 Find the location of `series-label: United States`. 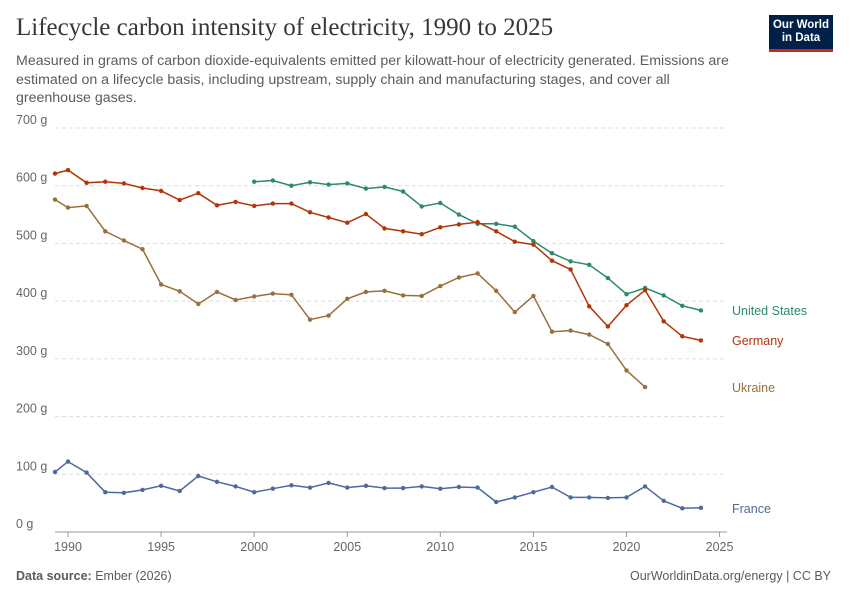

series-label: United States is located at coordinates (769, 311).